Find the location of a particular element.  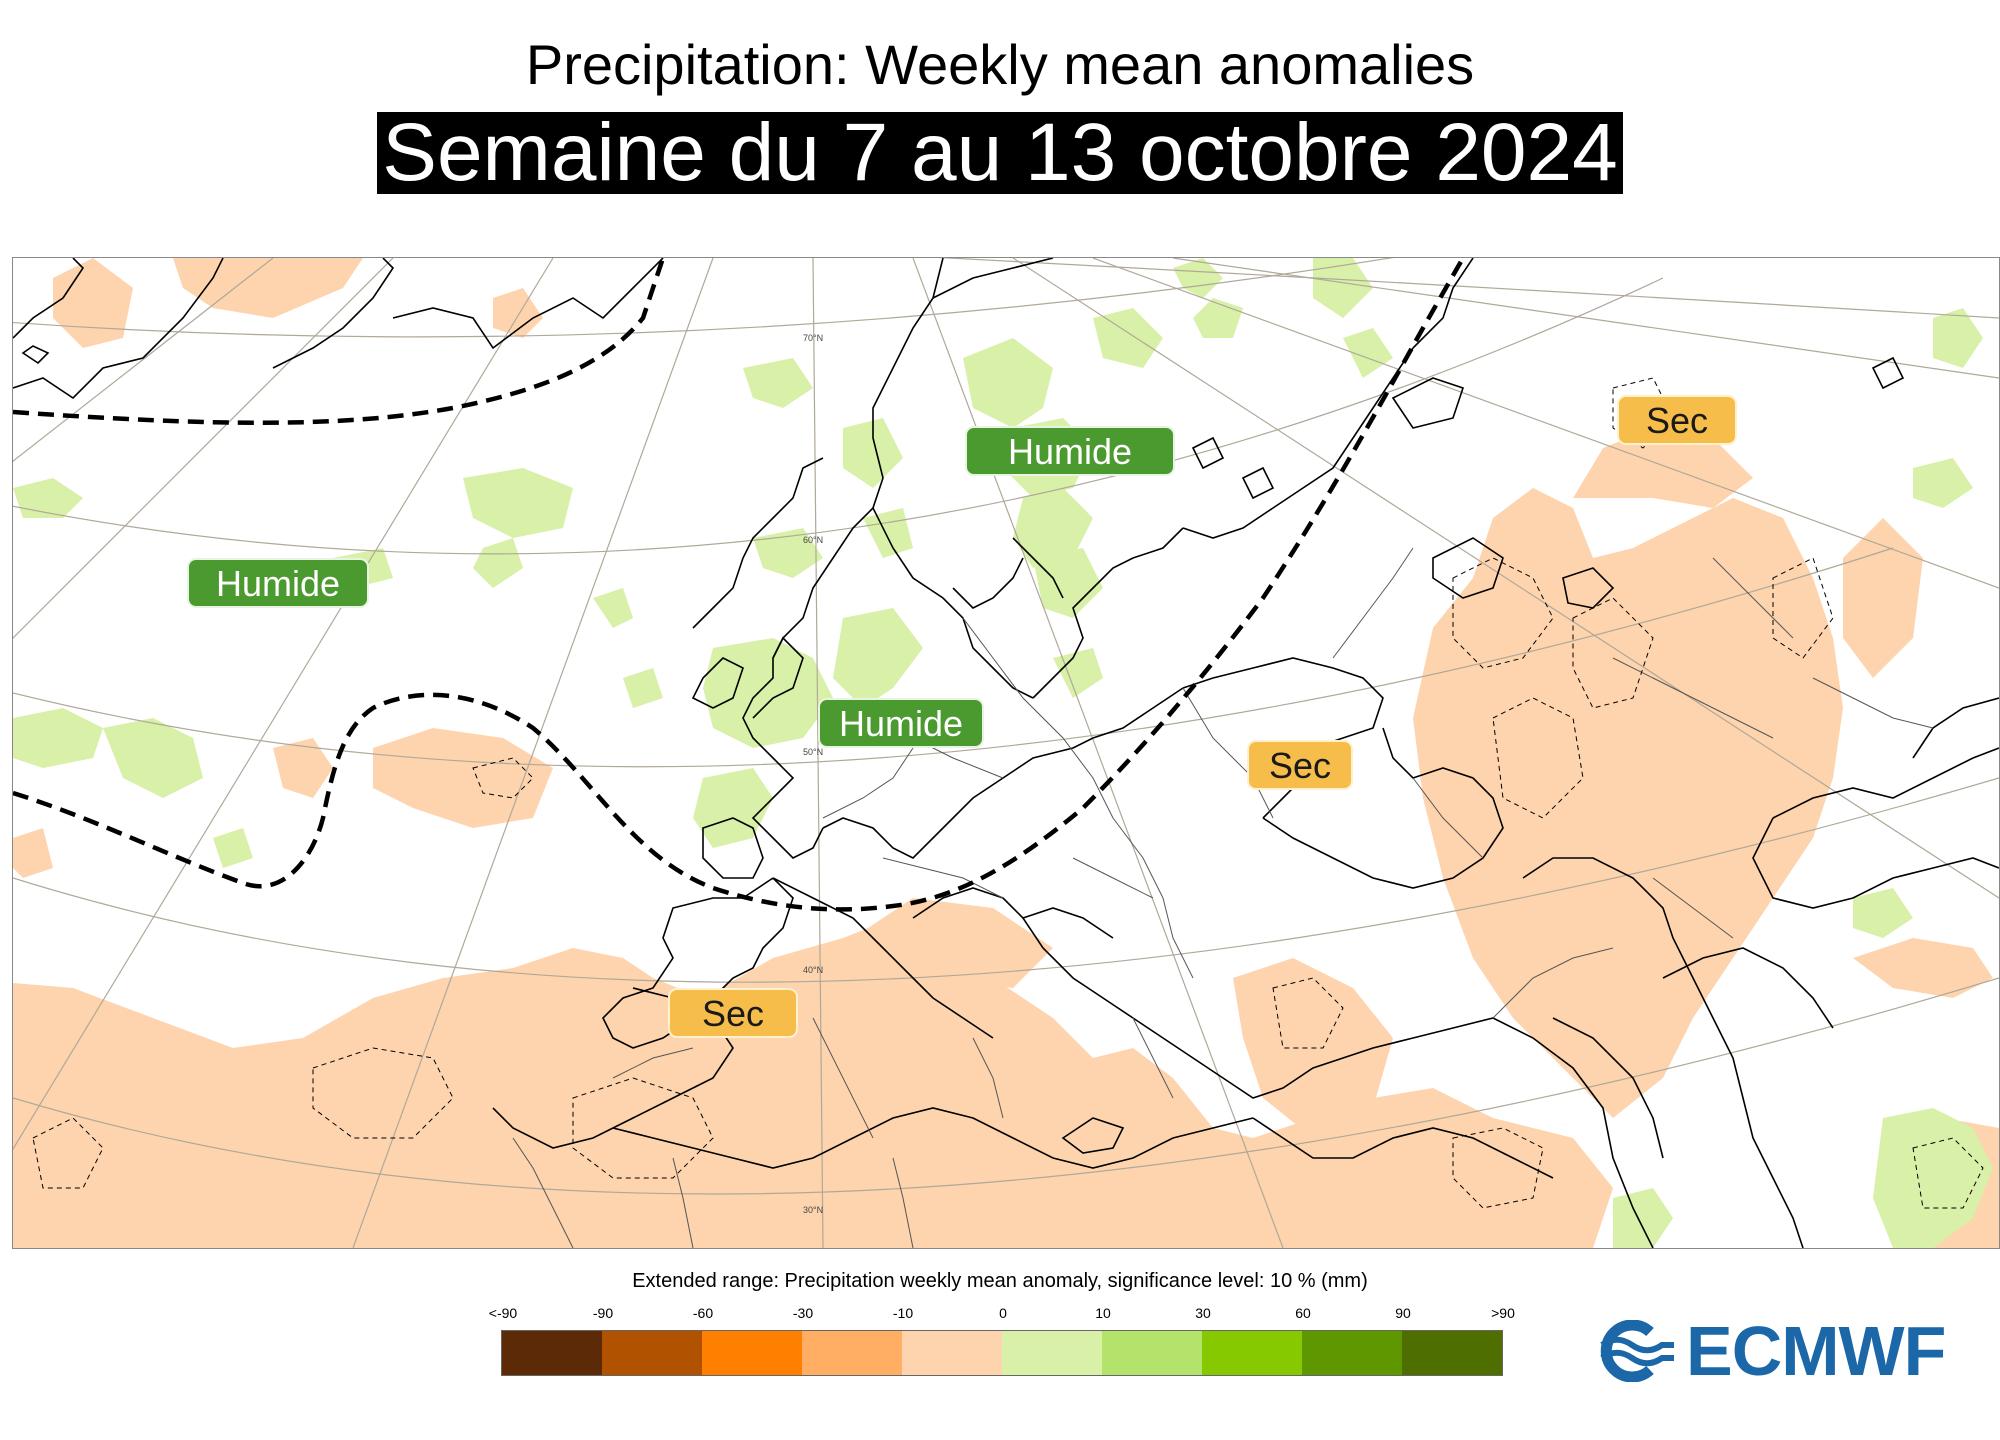

legend-tick: -60 is located at coordinates (703, 1313).